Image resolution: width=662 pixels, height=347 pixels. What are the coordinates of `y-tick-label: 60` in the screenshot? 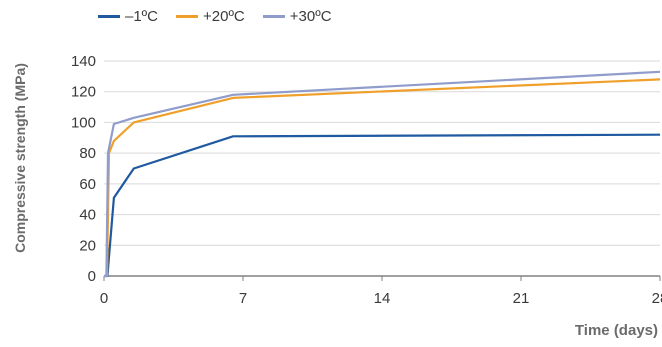 It's located at (87, 184).